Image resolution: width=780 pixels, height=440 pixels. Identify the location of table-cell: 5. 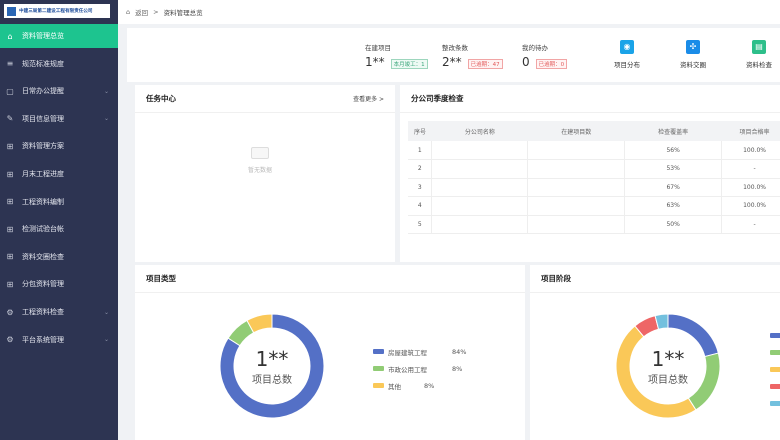
(420, 224).